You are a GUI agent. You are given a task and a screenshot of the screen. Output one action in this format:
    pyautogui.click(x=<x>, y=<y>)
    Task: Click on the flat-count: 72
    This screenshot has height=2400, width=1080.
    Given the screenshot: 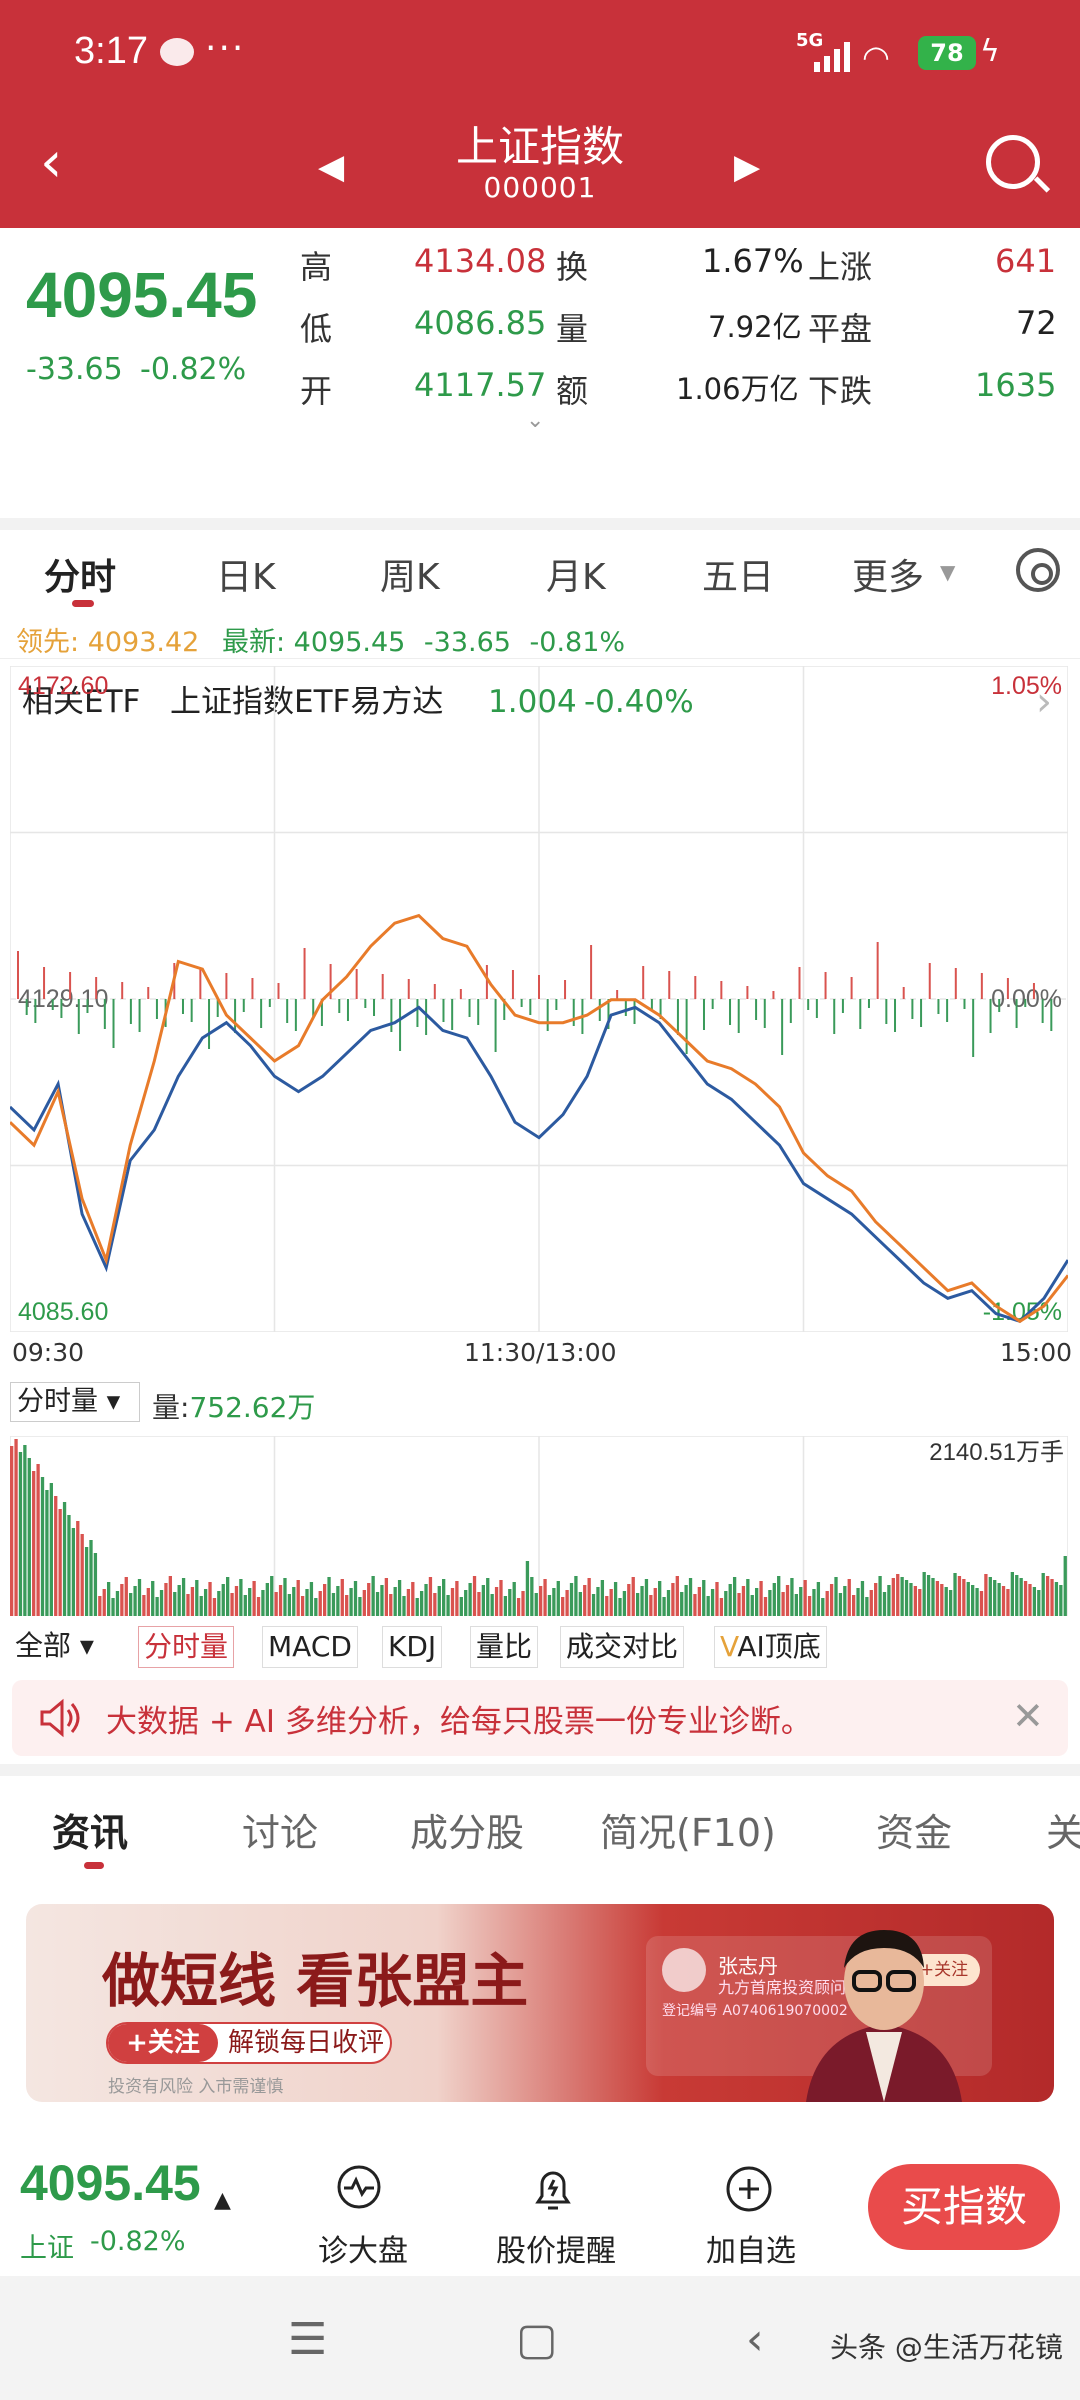 What is the action you would take?
    pyautogui.click(x=1036, y=323)
    